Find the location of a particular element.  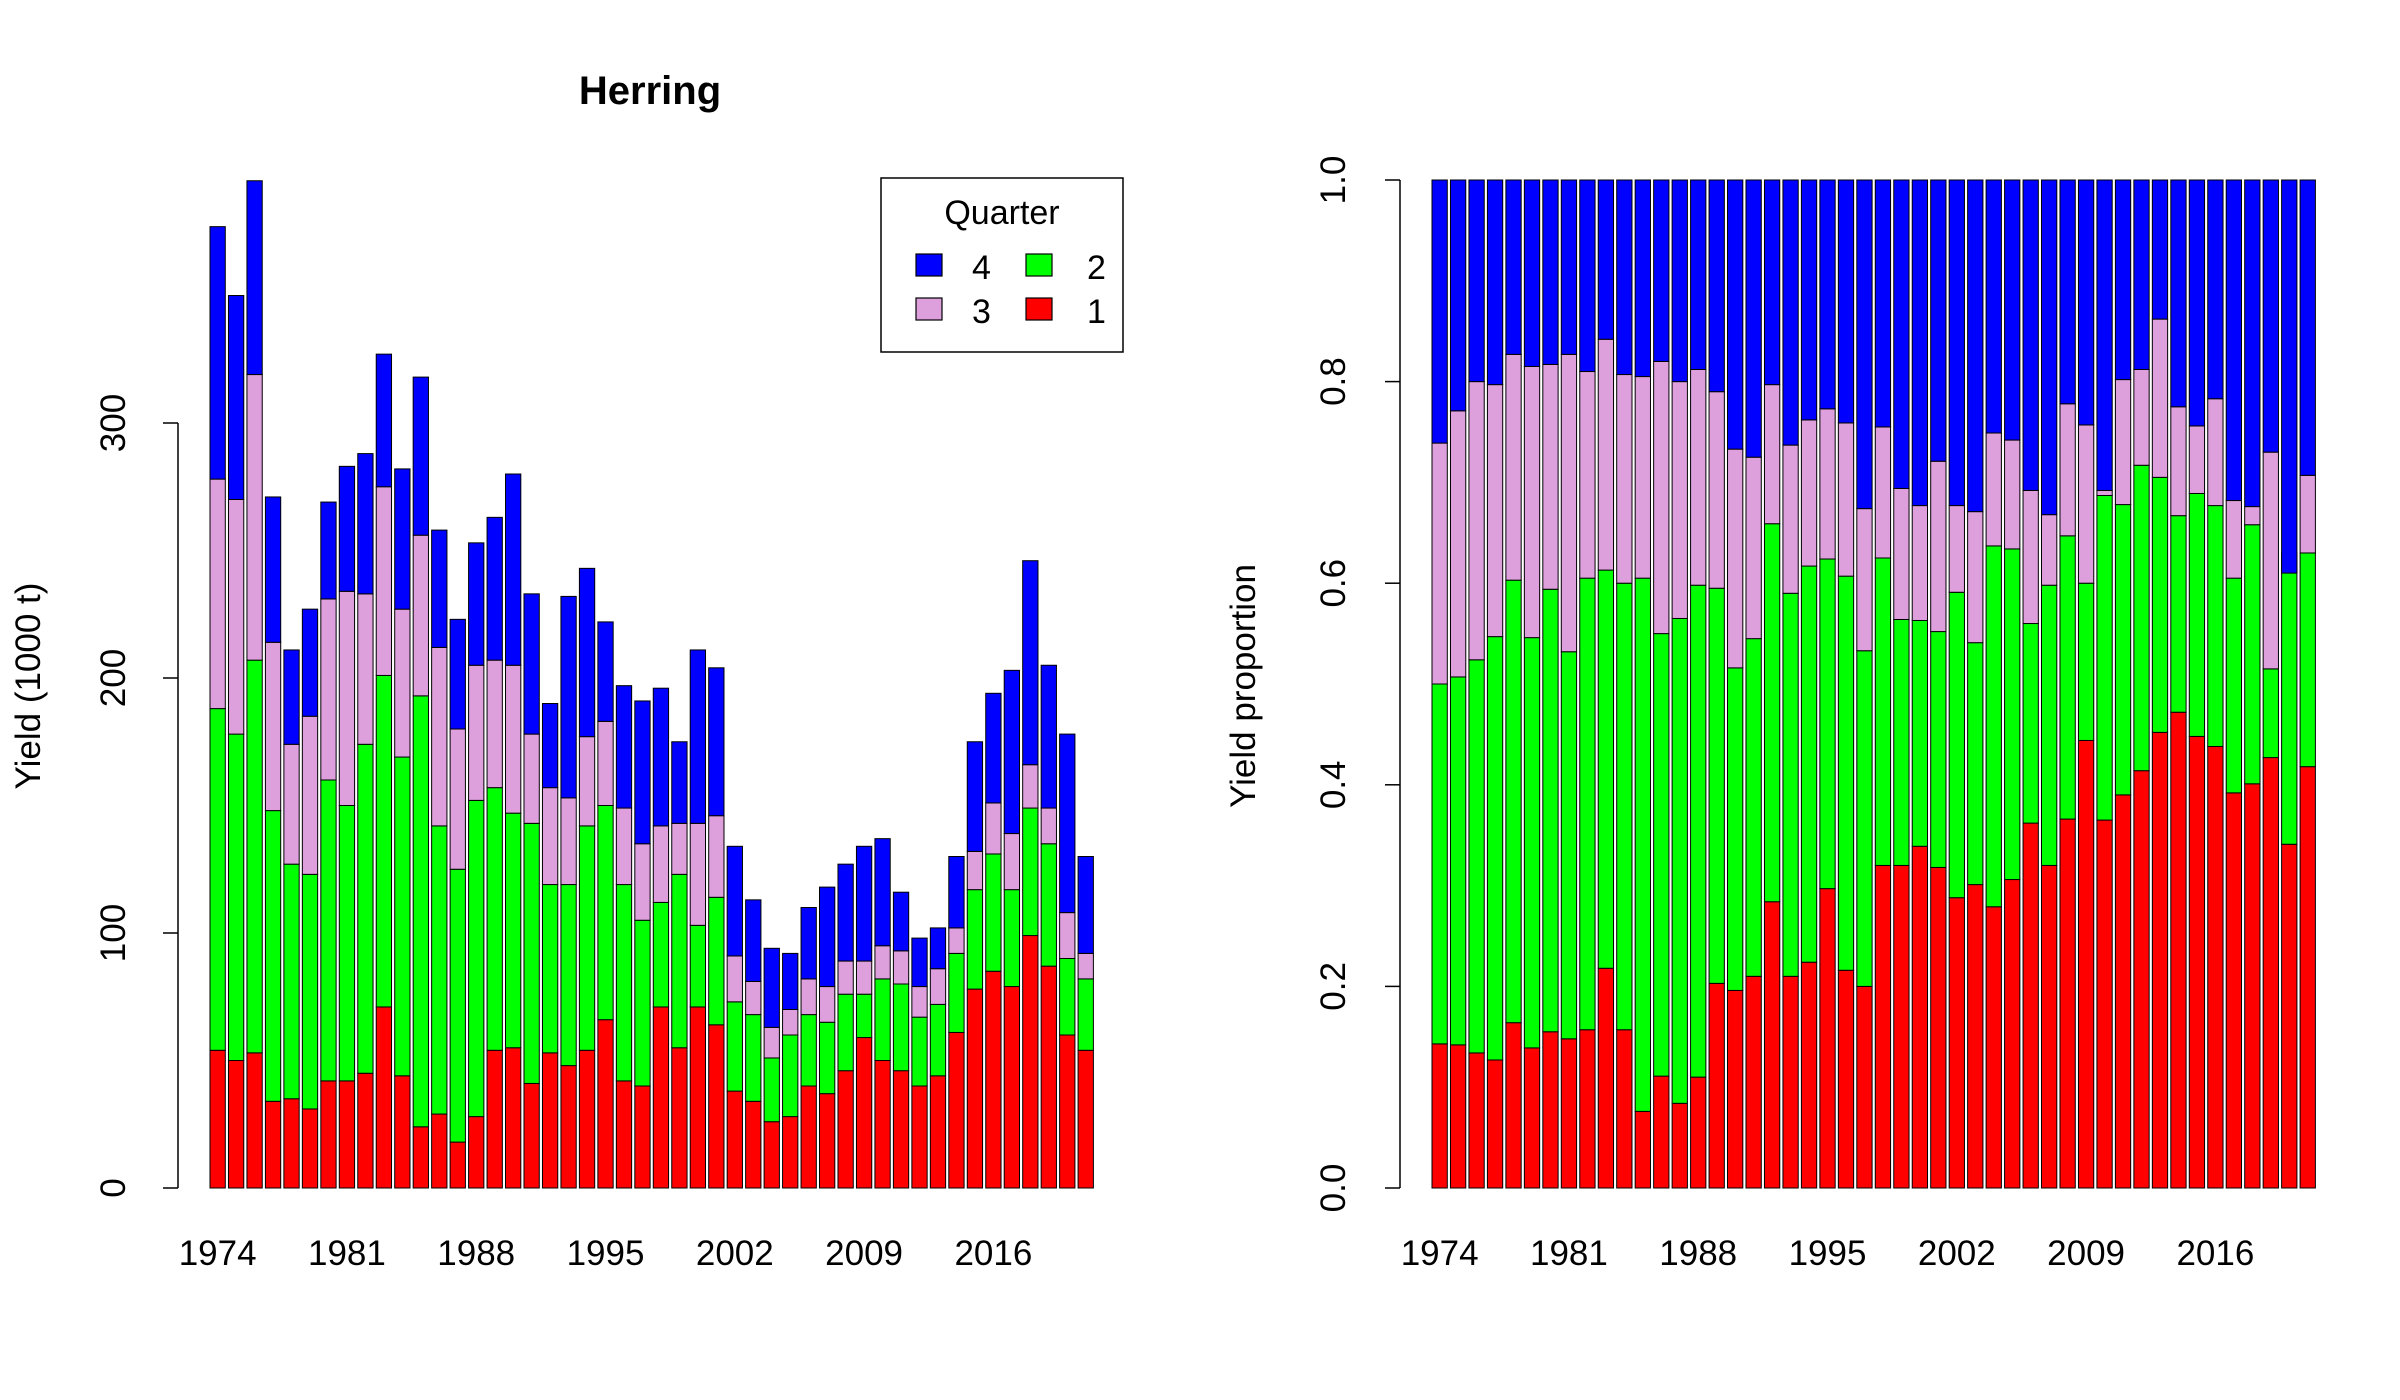

left-x-tick-label: 2016 is located at coordinates (993, 1253).